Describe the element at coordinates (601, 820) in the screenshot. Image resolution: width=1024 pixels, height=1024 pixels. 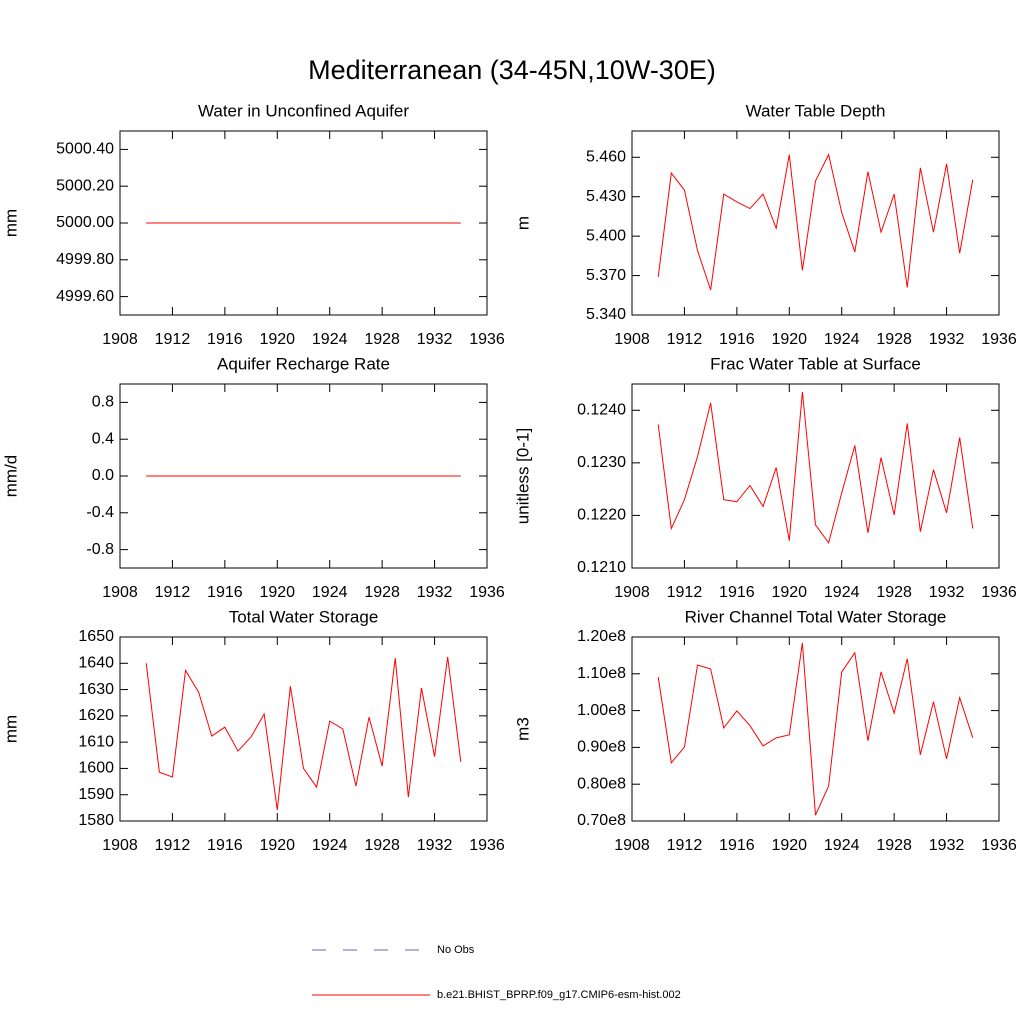
I see `y-tick-label: 0.70e8` at that location.